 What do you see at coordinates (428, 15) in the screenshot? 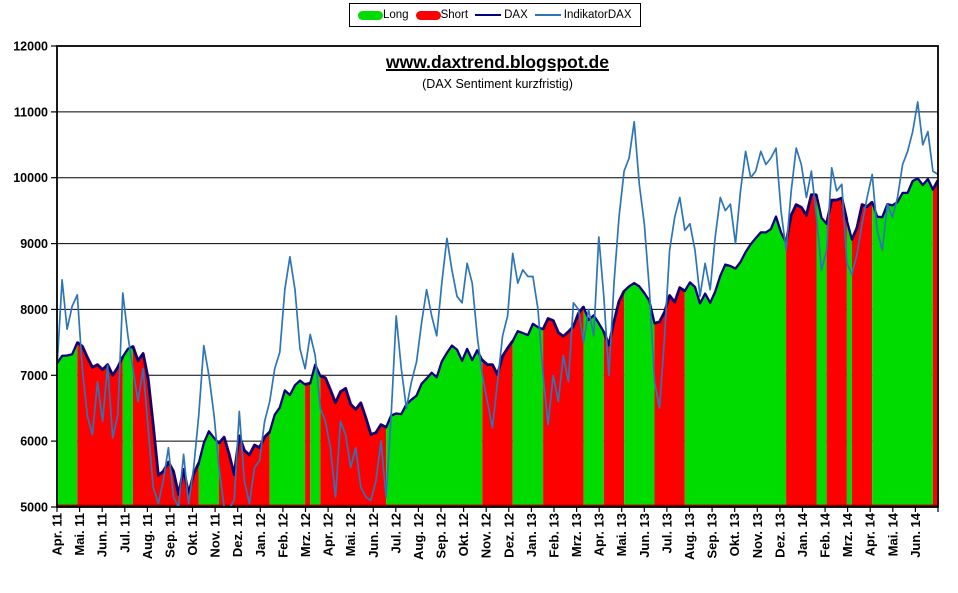
I see `short-swatch` at bounding box center [428, 15].